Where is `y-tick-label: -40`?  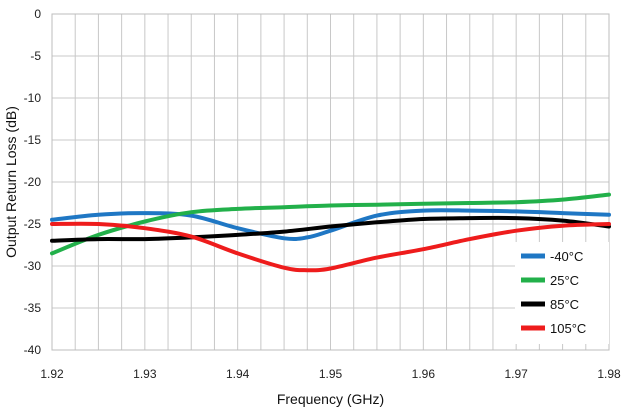 y-tick-label: -40 is located at coordinates (33, 350).